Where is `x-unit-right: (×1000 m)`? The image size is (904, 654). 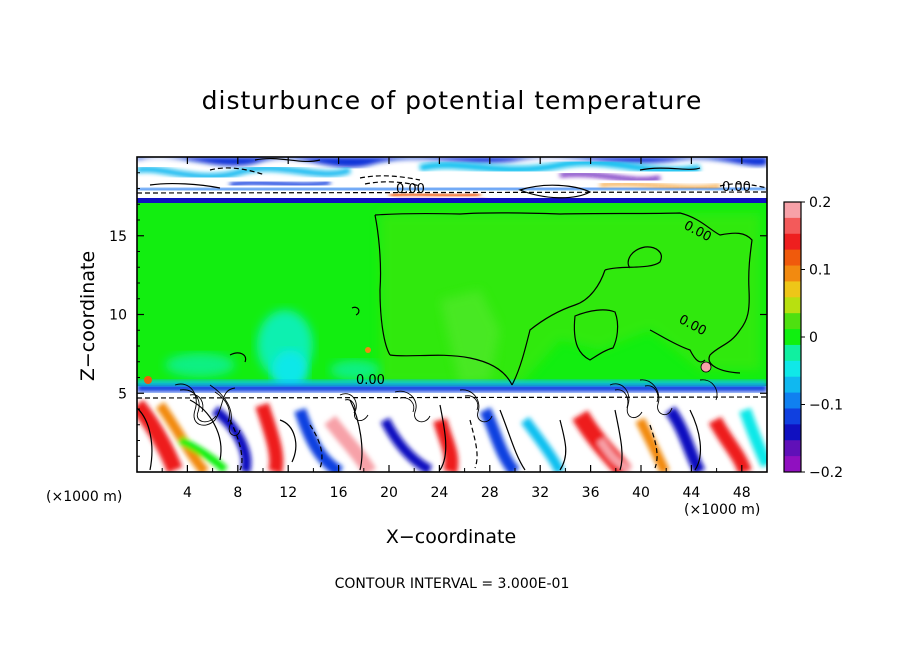 x-unit-right: (×1000 m) is located at coordinates (722, 510).